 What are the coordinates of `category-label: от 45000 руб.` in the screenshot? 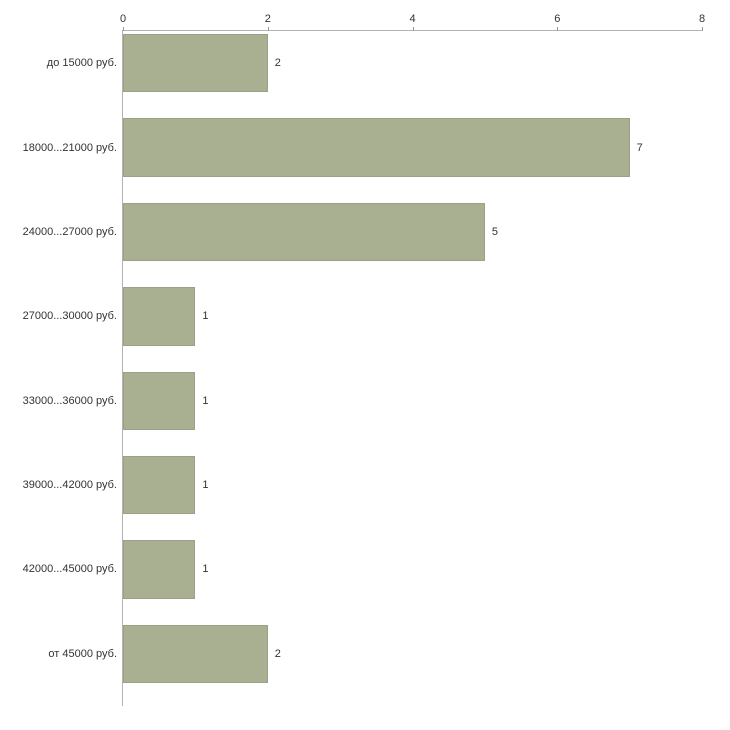 It's located at (82, 653).